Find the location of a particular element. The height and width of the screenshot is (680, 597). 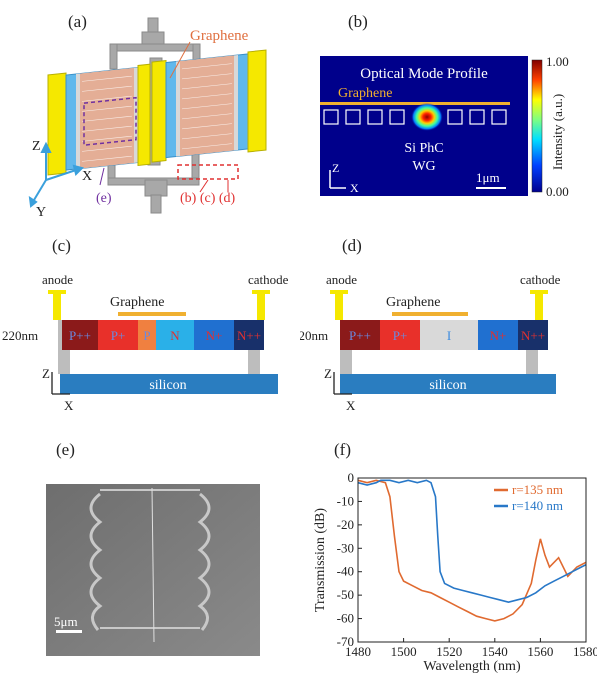

mode-title: Optical Mode Profile is located at coordinates (424, 74).